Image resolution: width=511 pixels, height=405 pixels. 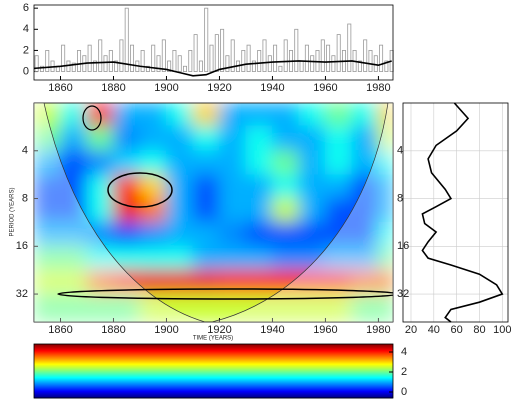 I want to click on colorbar-tick-label: 0, so click(x=404, y=392).